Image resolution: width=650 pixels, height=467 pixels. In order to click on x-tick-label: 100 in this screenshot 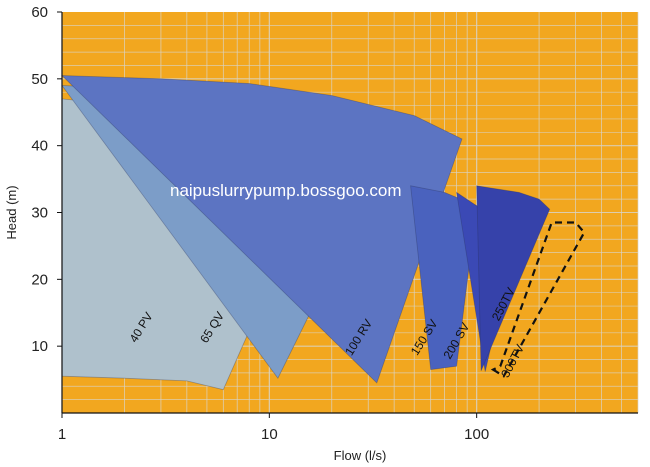, I will do `click(476, 434)`.